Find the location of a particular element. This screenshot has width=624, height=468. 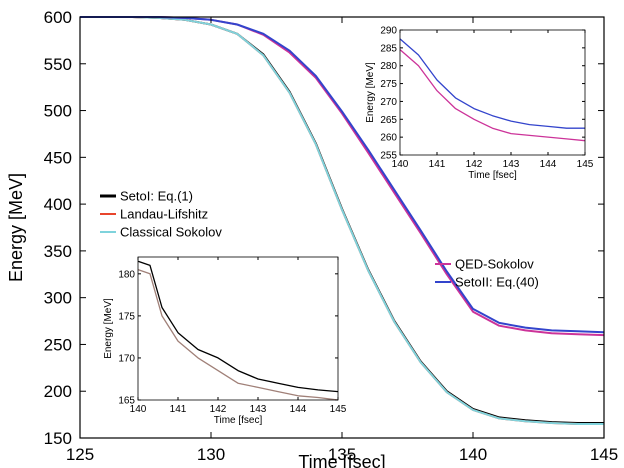

x-tick-label: 130 is located at coordinates (211, 454).